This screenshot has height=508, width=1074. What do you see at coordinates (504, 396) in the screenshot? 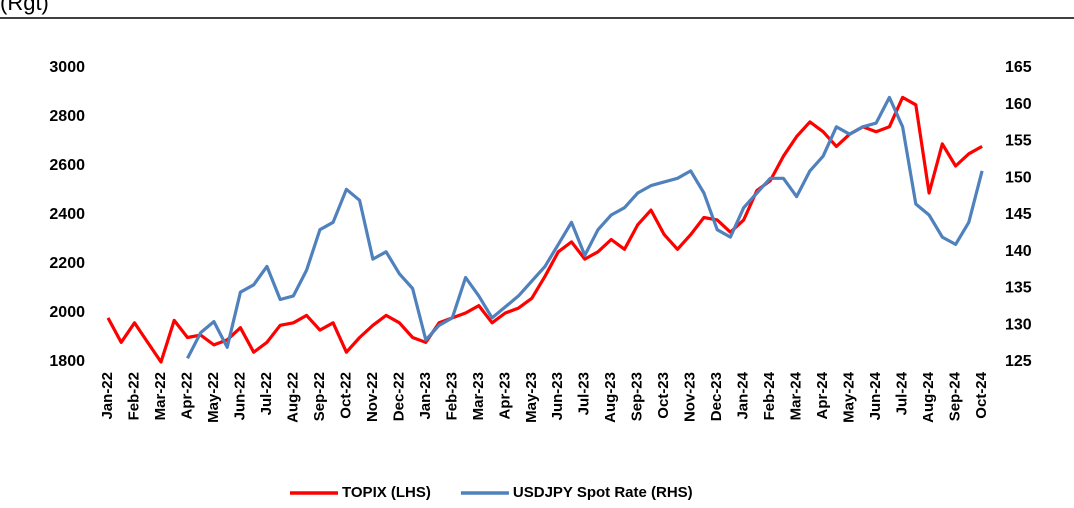
I see `x-tick-label: Apr-23` at bounding box center [504, 396].